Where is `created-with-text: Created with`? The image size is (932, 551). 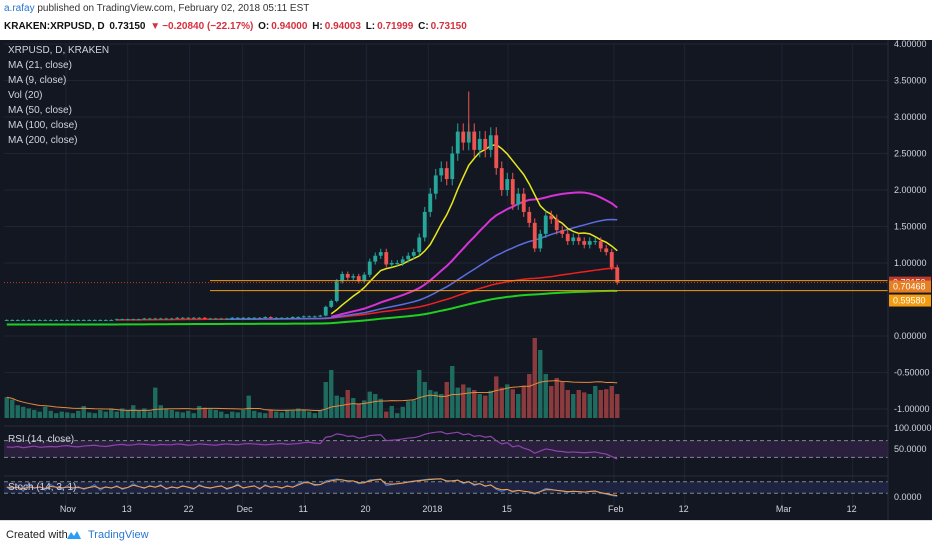
created-with-text: Created with is located at coordinates (37, 535).